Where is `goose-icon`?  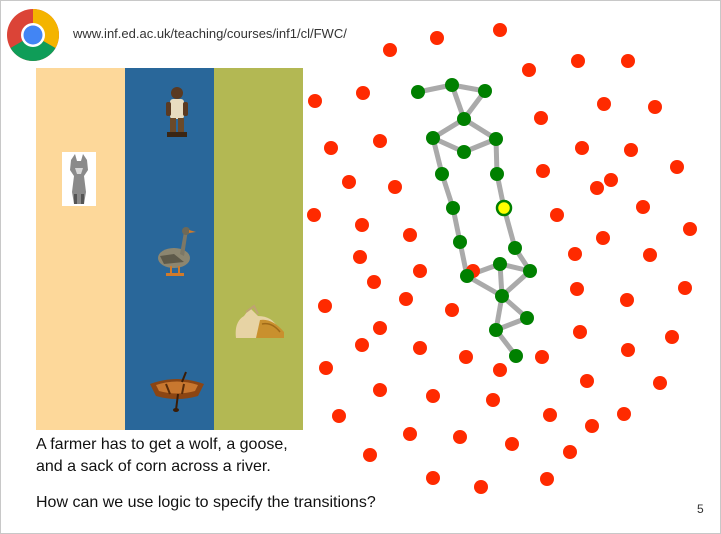 goose-icon is located at coordinates (177, 251).